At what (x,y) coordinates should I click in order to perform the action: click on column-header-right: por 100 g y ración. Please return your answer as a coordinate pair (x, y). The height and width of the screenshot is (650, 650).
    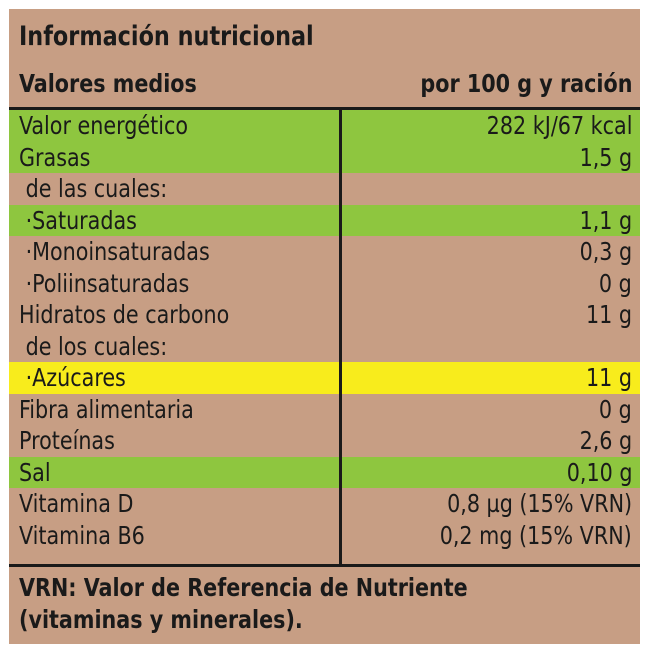
    Looking at the image, I should click on (525, 83).